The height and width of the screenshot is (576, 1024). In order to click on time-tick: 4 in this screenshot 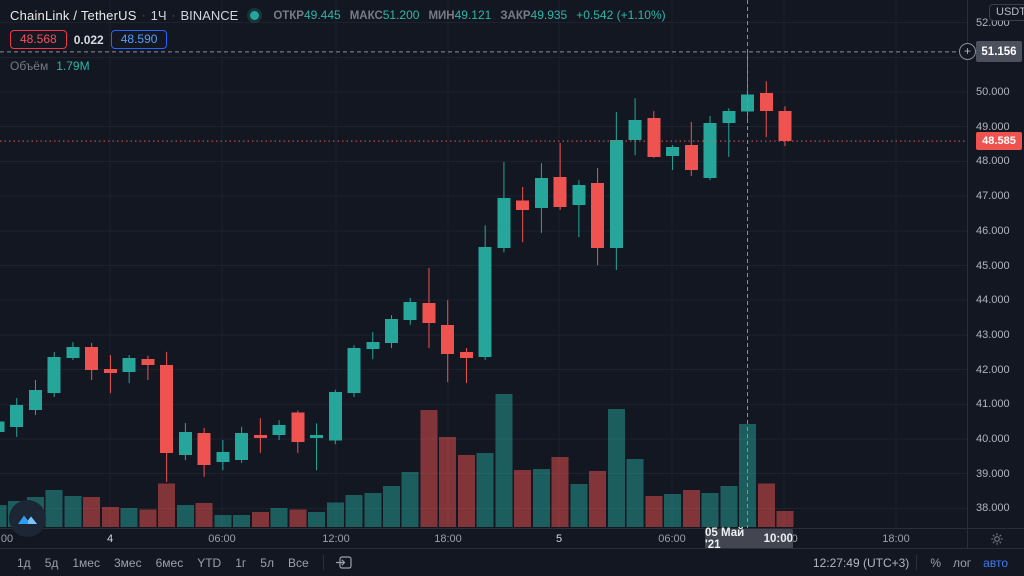, I will do `click(110, 539)`.